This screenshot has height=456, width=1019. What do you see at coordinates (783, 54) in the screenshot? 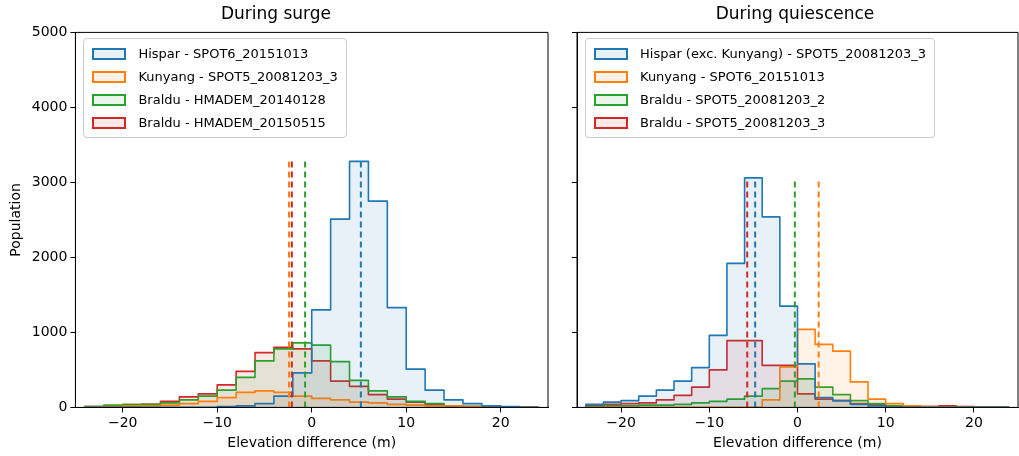
I see `legend-label: Hispar (exc. Kunyang) - SPOT5_20081203_3` at bounding box center [783, 54].